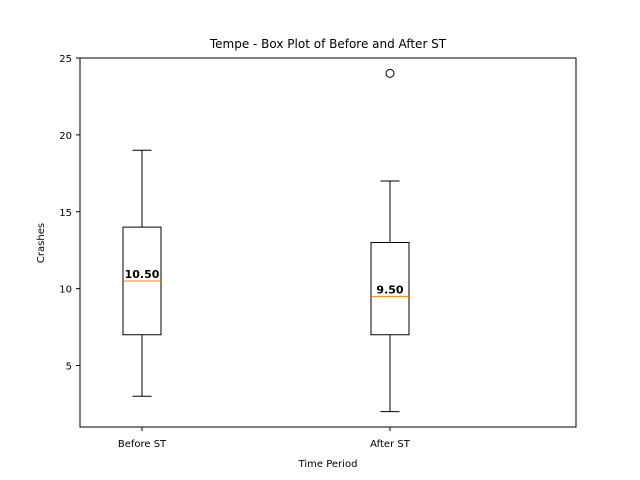 This screenshot has width=640, height=480. Describe the element at coordinates (328, 464) in the screenshot. I see `x-axis-label: Time Period` at that location.